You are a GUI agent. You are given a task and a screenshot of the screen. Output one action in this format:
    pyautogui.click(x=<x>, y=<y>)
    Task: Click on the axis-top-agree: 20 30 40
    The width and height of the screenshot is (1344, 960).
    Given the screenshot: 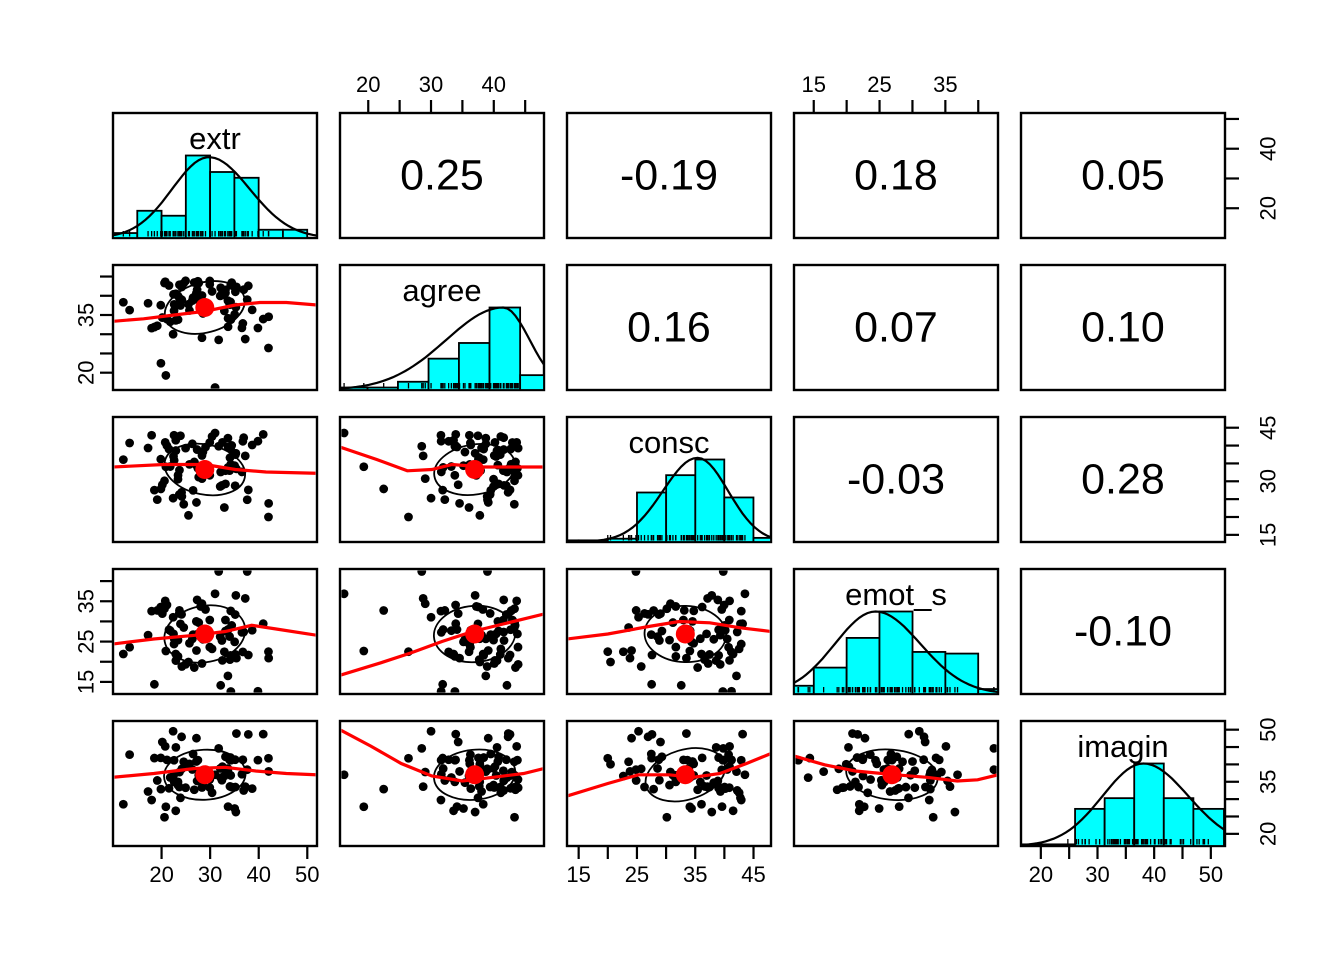 What is the action you would take?
    pyautogui.click(x=441, y=92)
    